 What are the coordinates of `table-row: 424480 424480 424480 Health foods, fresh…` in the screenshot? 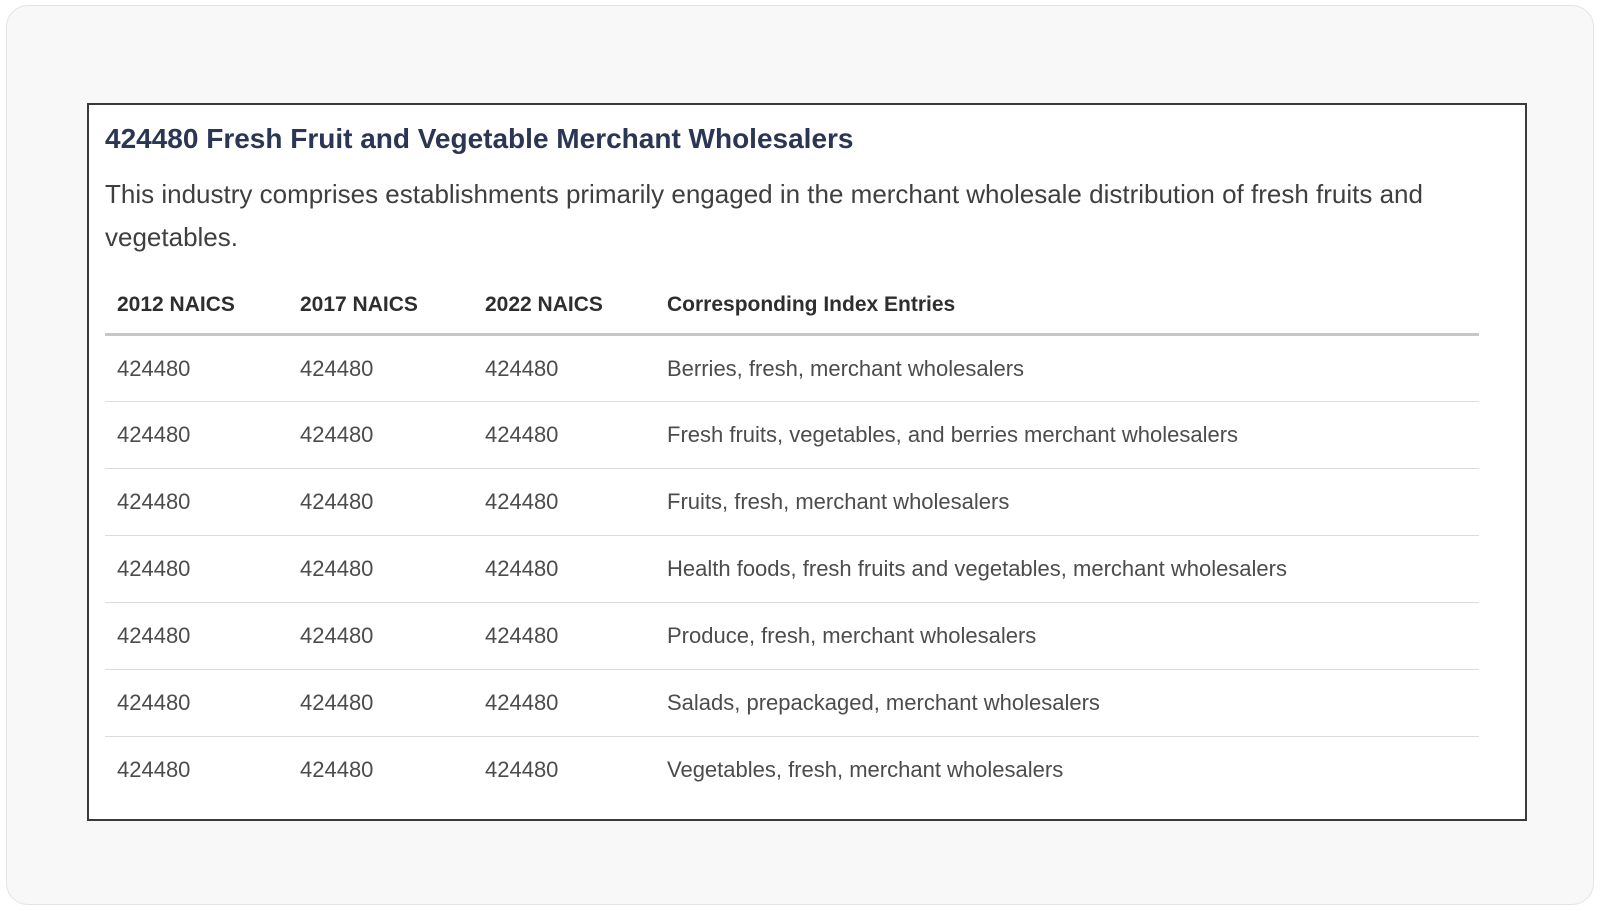 It's located at (792, 569).